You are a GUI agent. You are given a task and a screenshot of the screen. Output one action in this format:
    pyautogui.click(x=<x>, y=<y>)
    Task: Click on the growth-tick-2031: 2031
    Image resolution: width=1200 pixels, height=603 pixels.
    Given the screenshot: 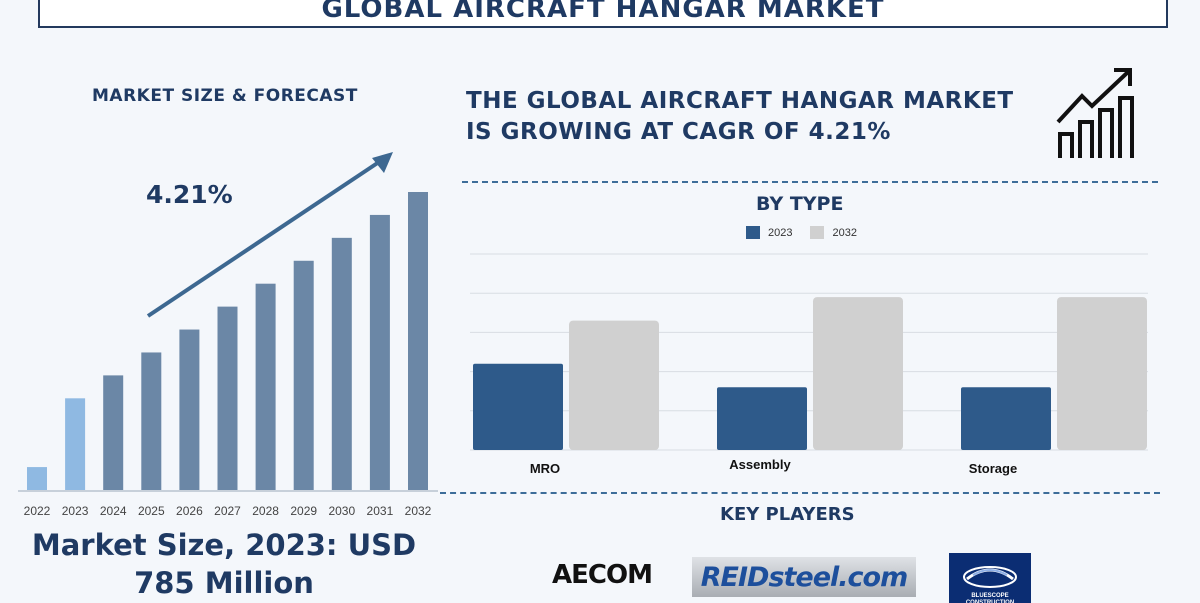 What is the action you would take?
    pyautogui.click(x=380, y=511)
    